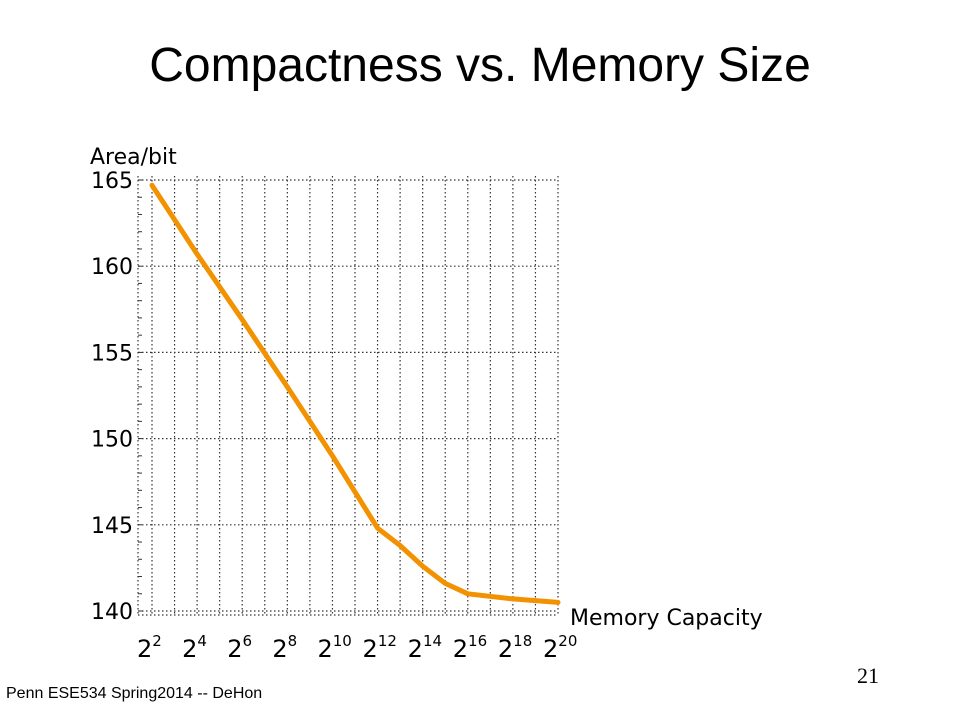  What do you see at coordinates (334, 647) in the screenshot?
I see `x-tick-label: 210` at bounding box center [334, 647].